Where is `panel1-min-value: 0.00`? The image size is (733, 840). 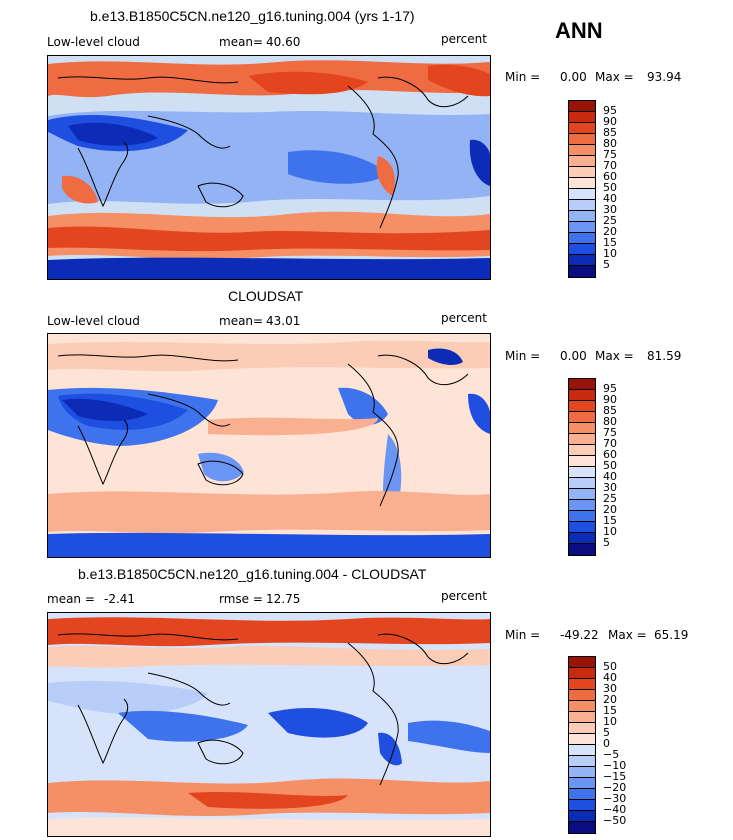 panel1-min-value: 0.00 is located at coordinates (573, 77).